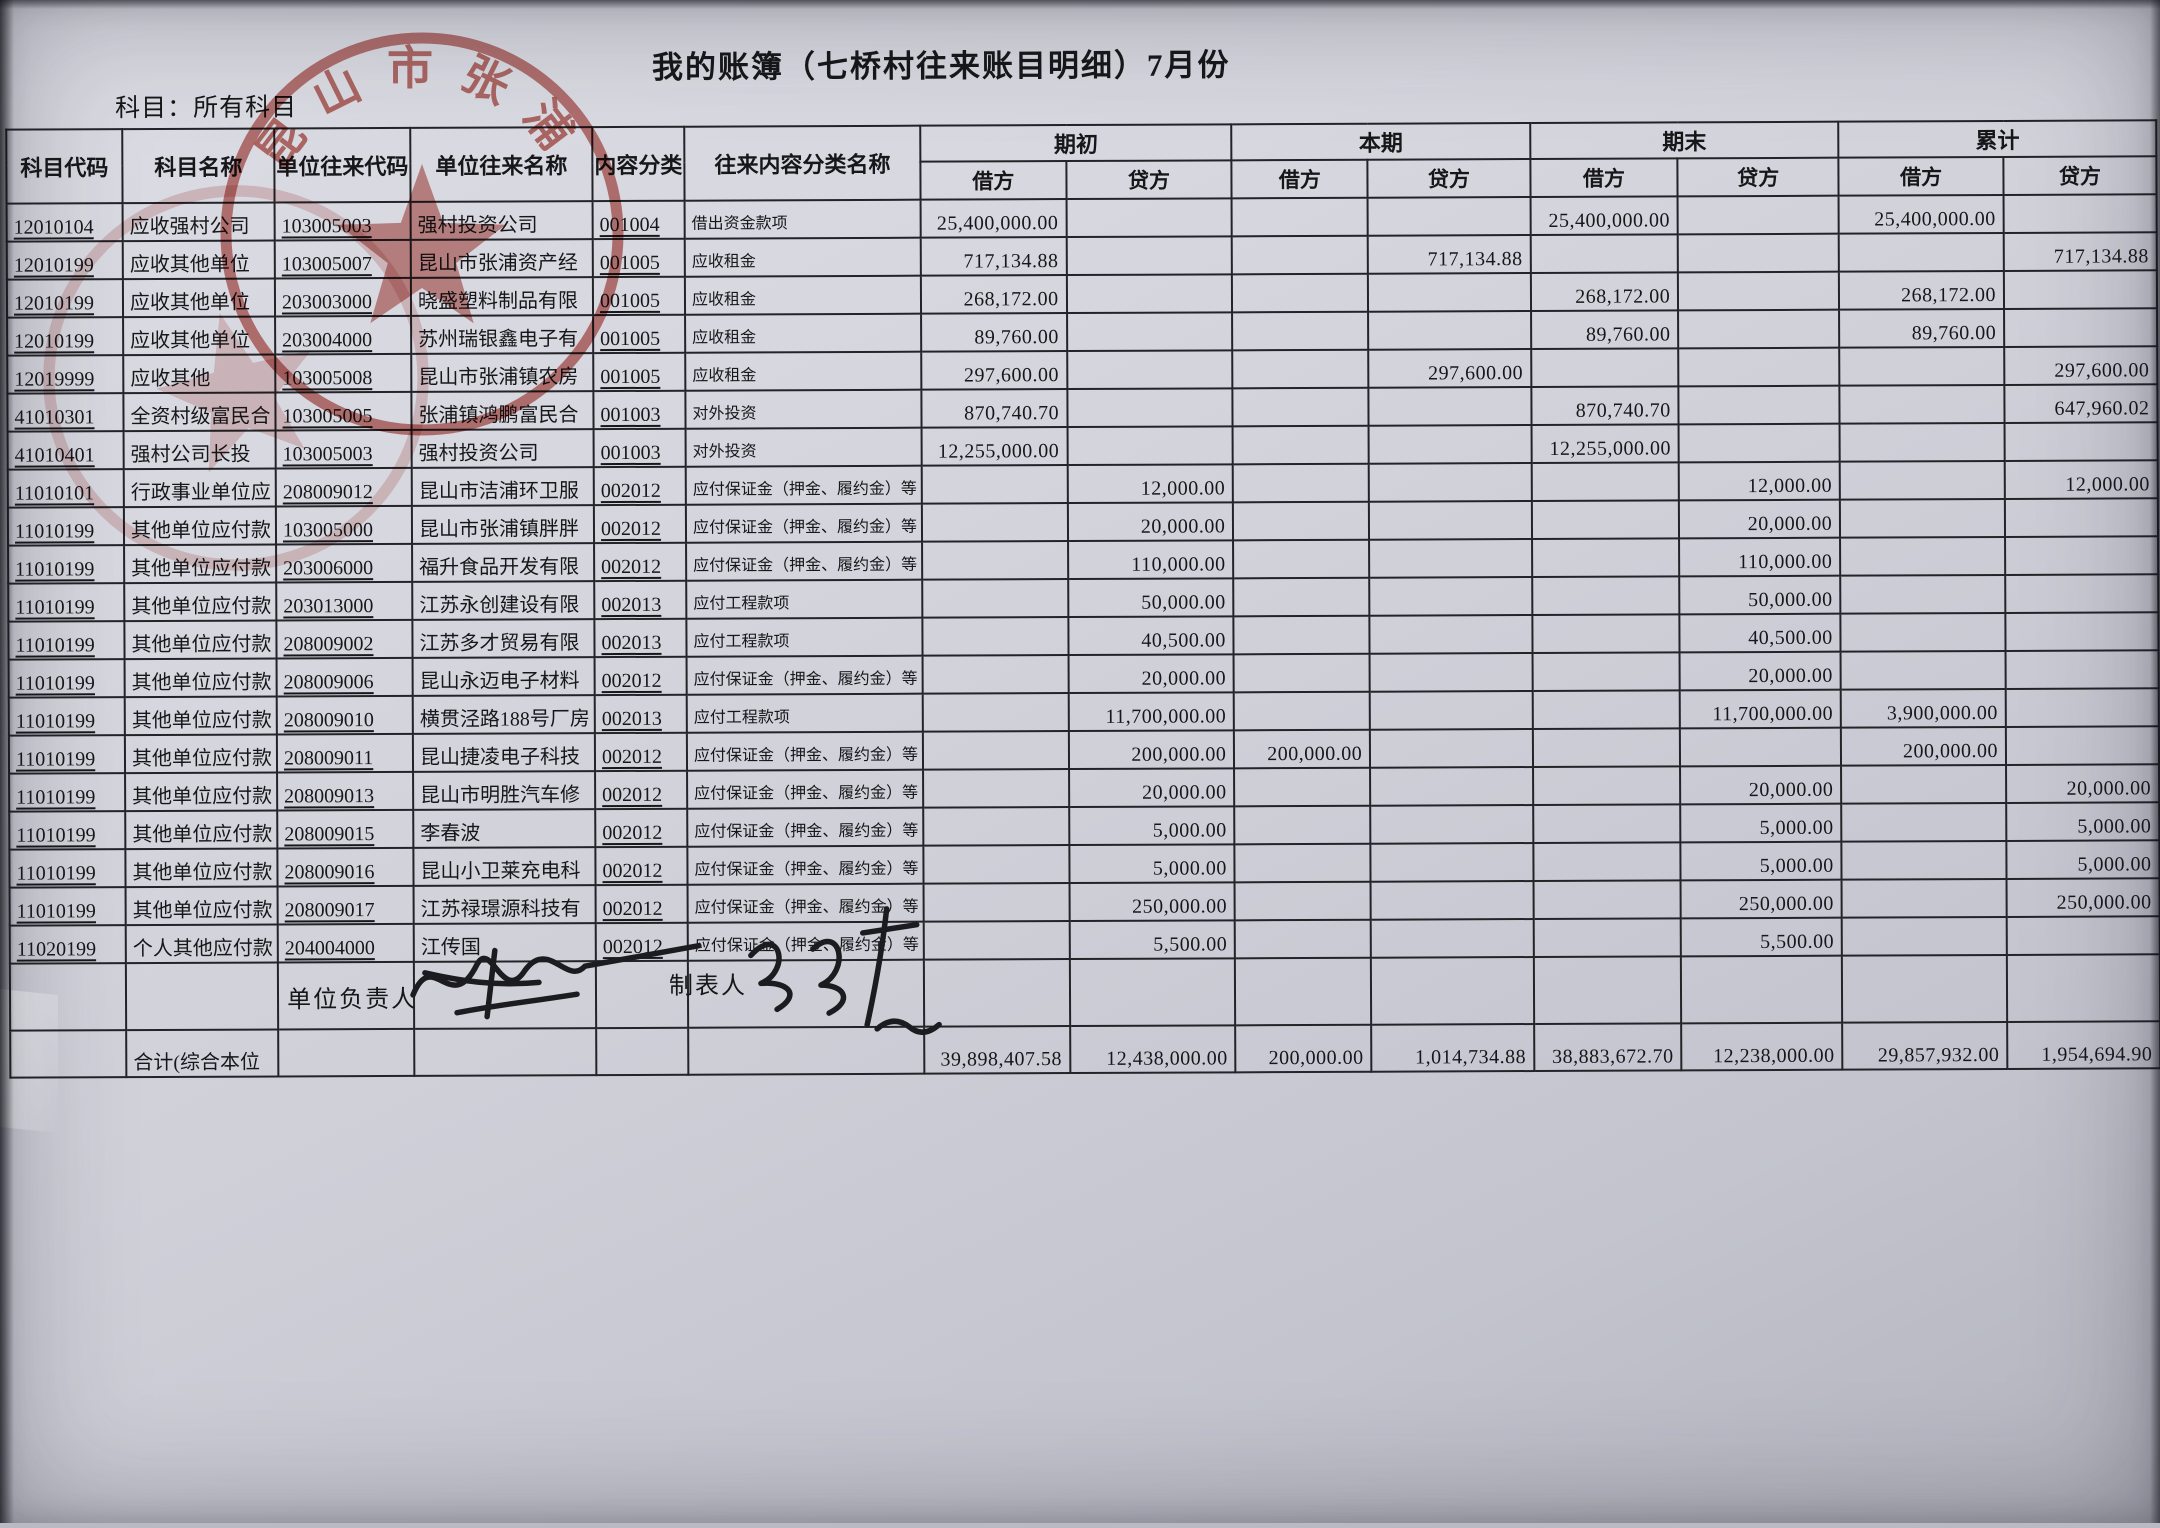 The image size is (2160, 1528). Describe the element at coordinates (352, 1000) in the screenshot. I see `responsible-person-label: 单位负责人` at that location.